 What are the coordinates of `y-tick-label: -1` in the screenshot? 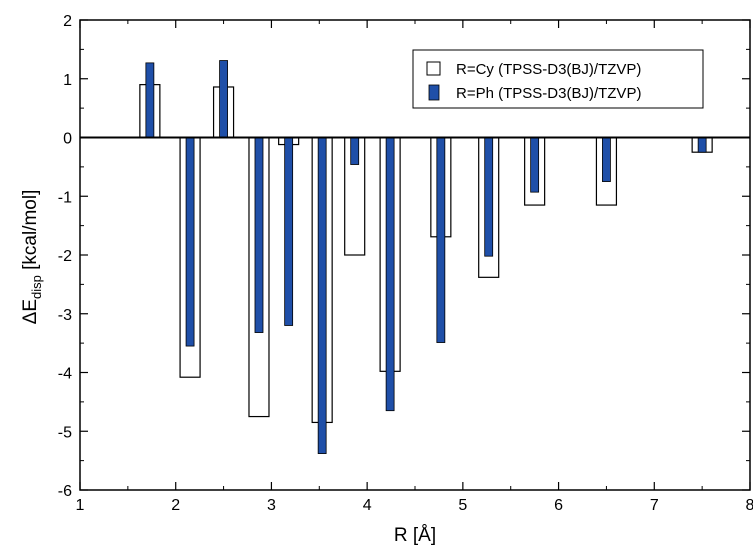 It's located at (65, 197).